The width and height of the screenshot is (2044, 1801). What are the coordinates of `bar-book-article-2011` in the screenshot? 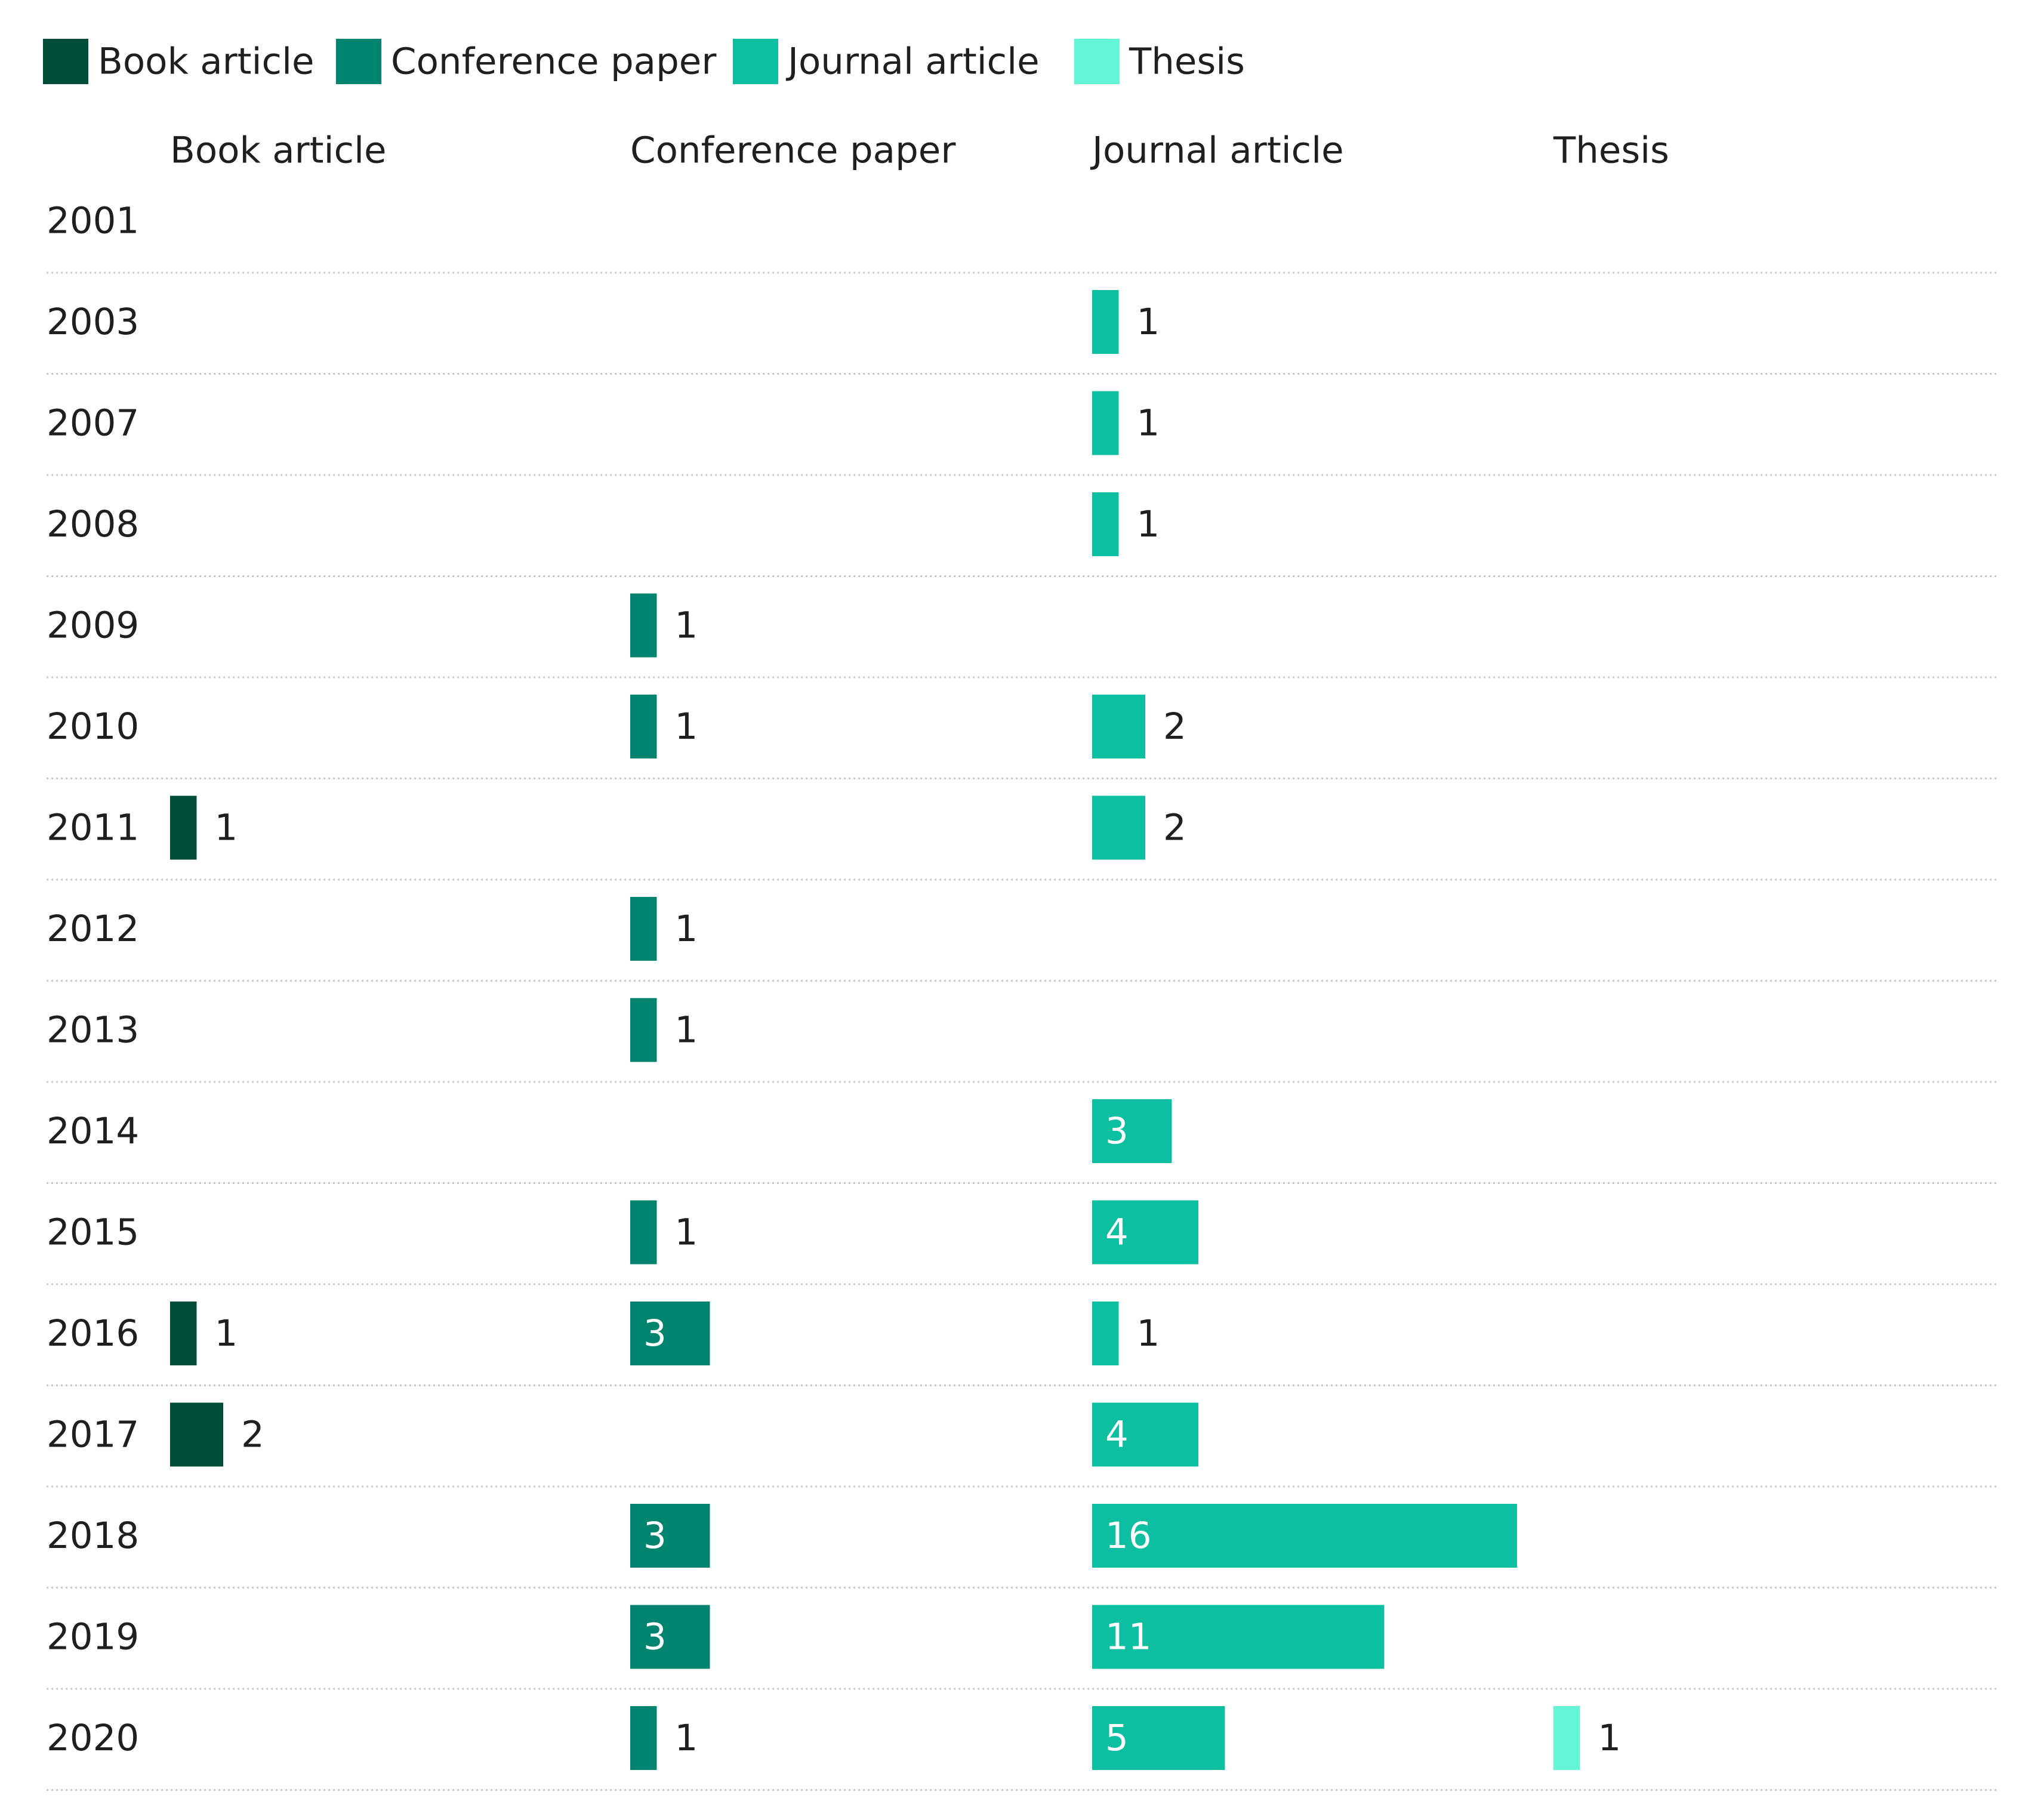 It's located at (183, 827).